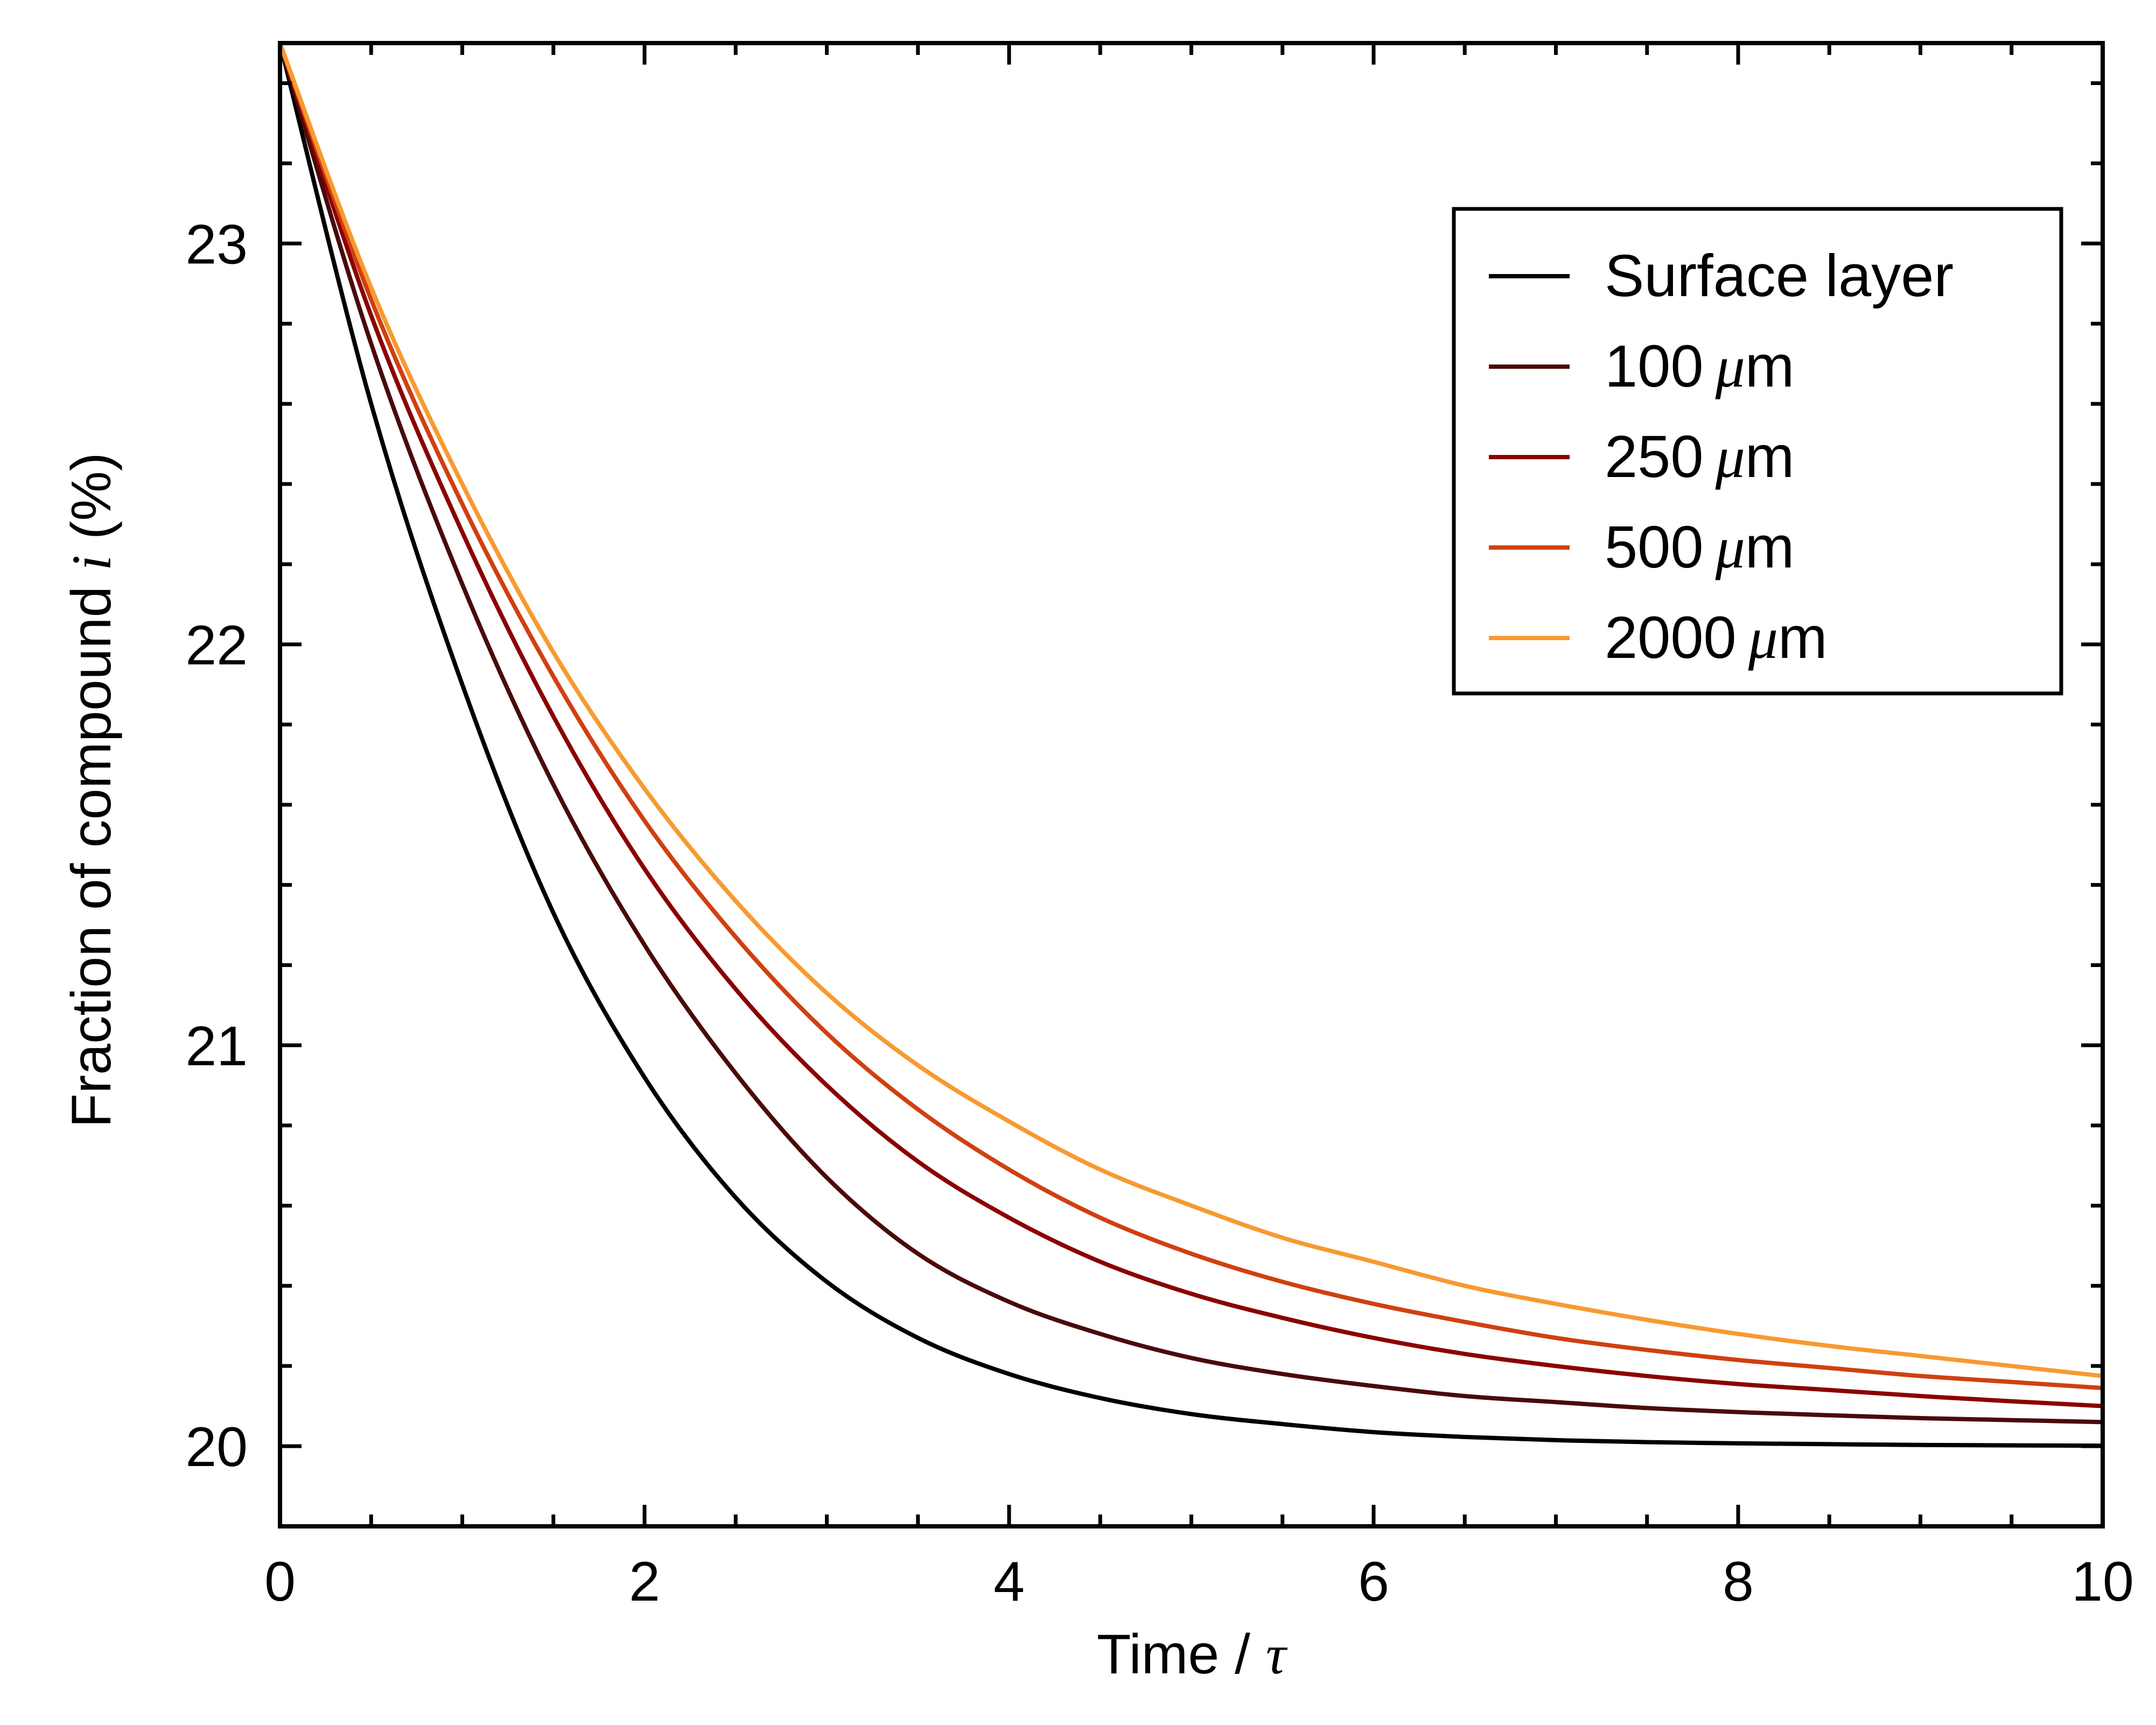 Image resolution: width=2156 pixels, height=1725 pixels. What do you see at coordinates (216, 1447) in the screenshot?
I see `y-tick-label: 20` at bounding box center [216, 1447].